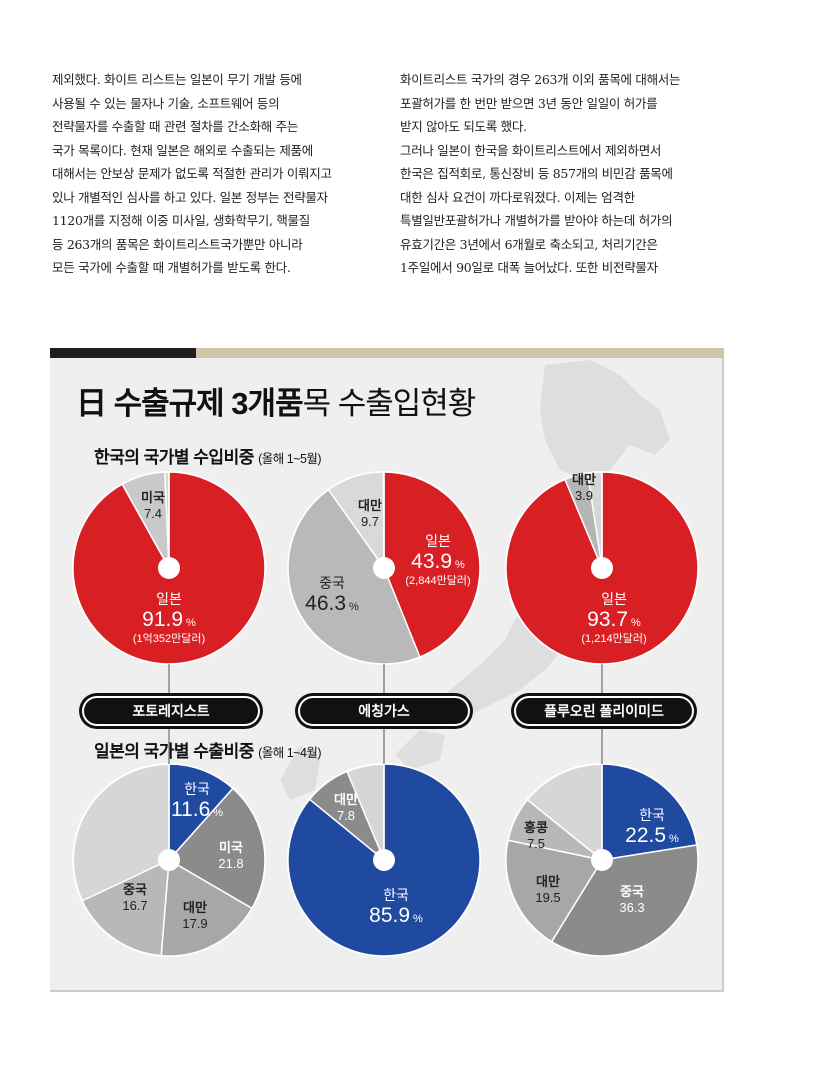  Describe the element at coordinates (194, 923) in the screenshot. I see `pie-slice-value: 17.9` at that location.